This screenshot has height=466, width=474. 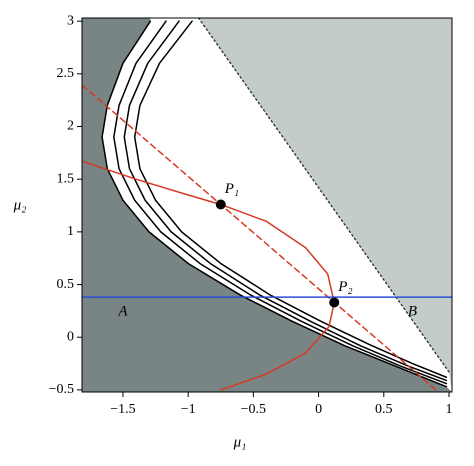 I want to click on y-tick-label: 1, so click(x=70, y=231).